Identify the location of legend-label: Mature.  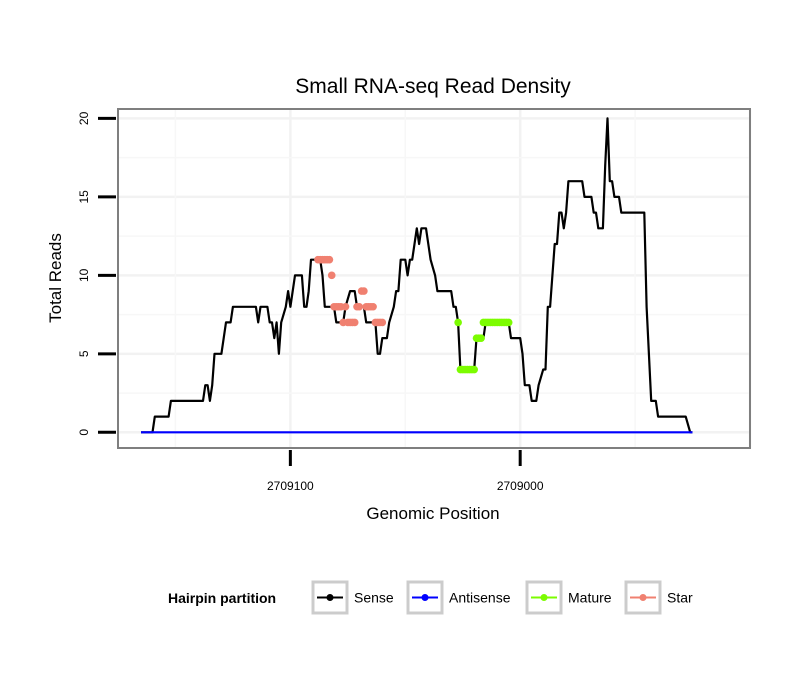
(590, 598).